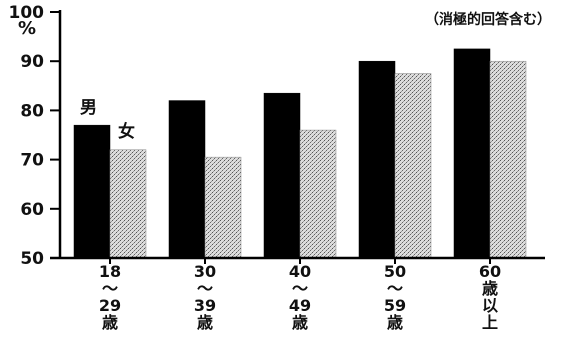 This screenshot has height=351, width=585. What do you see at coordinates (300, 271) in the screenshot?
I see `x-category-label: 40` at bounding box center [300, 271].